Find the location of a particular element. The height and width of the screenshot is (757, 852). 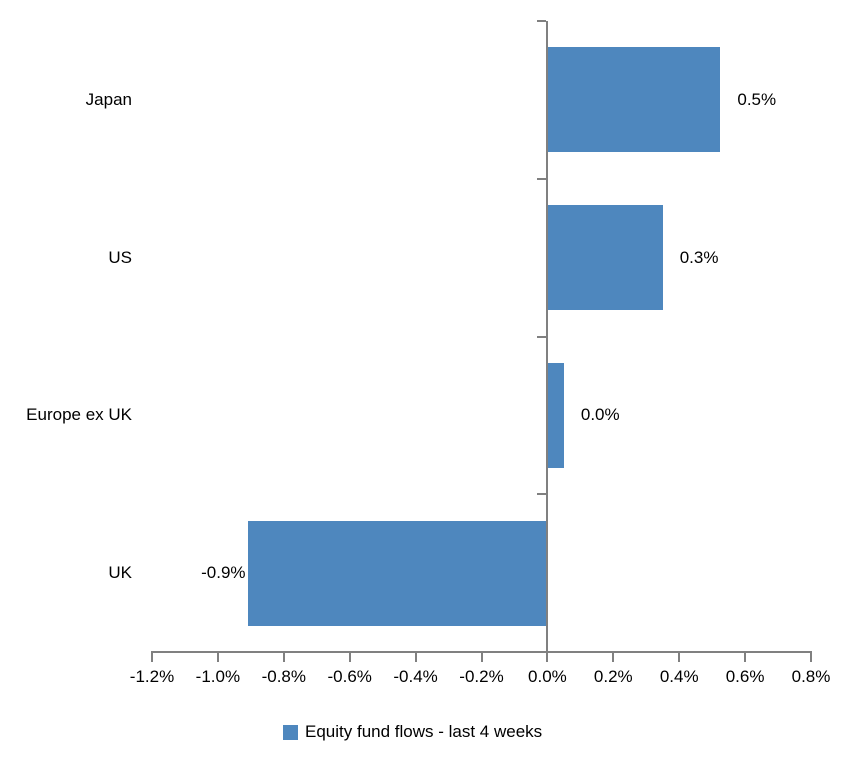

x-tick-label: -0.2% is located at coordinates (481, 676).